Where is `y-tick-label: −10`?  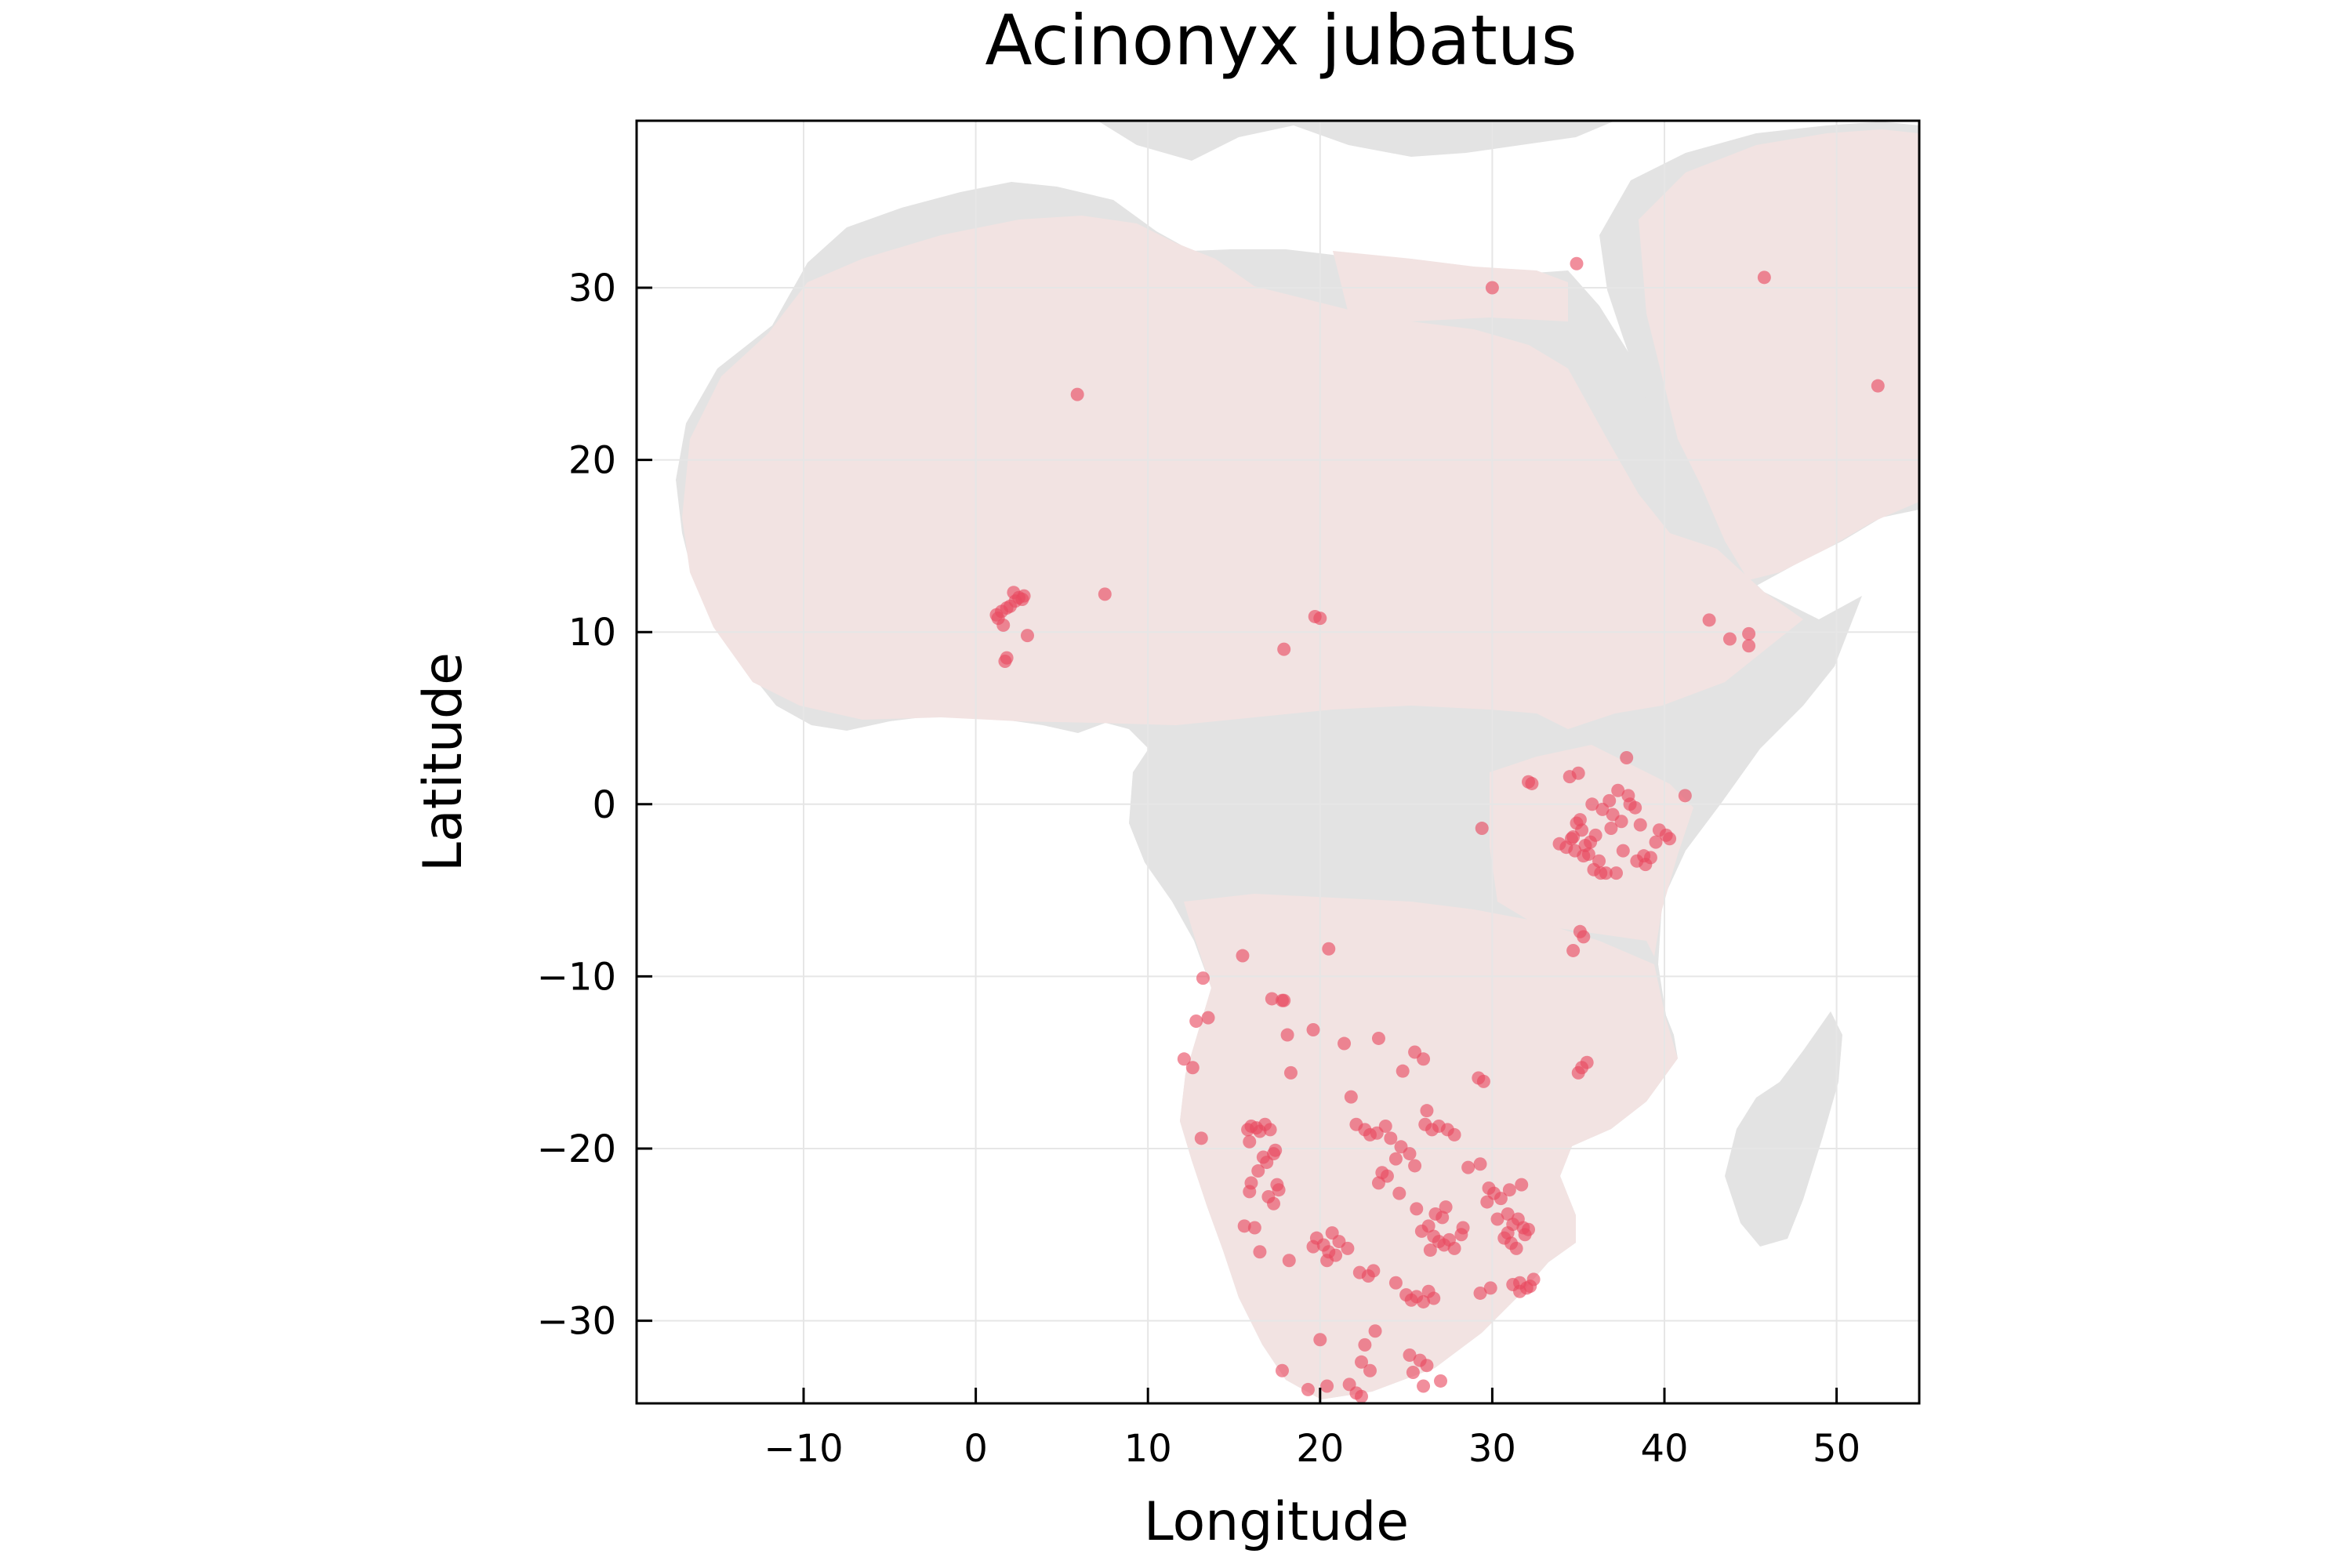 y-tick-label: −10 is located at coordinates (576, 977).